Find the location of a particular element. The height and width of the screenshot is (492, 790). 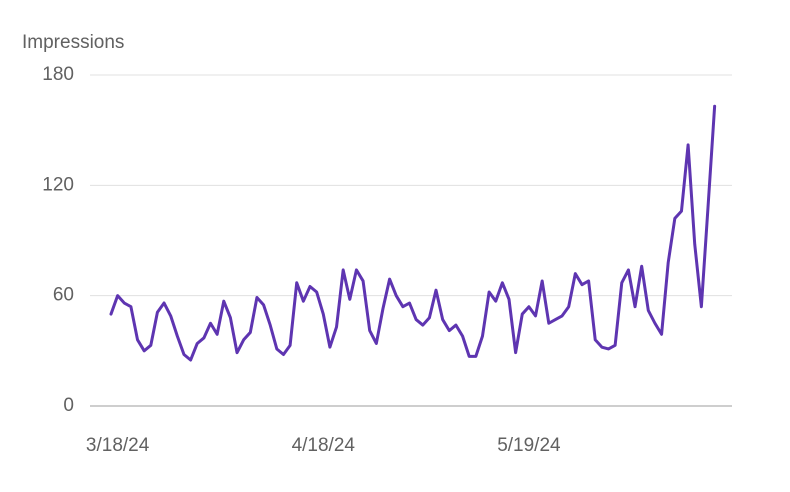

y-tick-label: 180 is located at coordinates (58, 74).